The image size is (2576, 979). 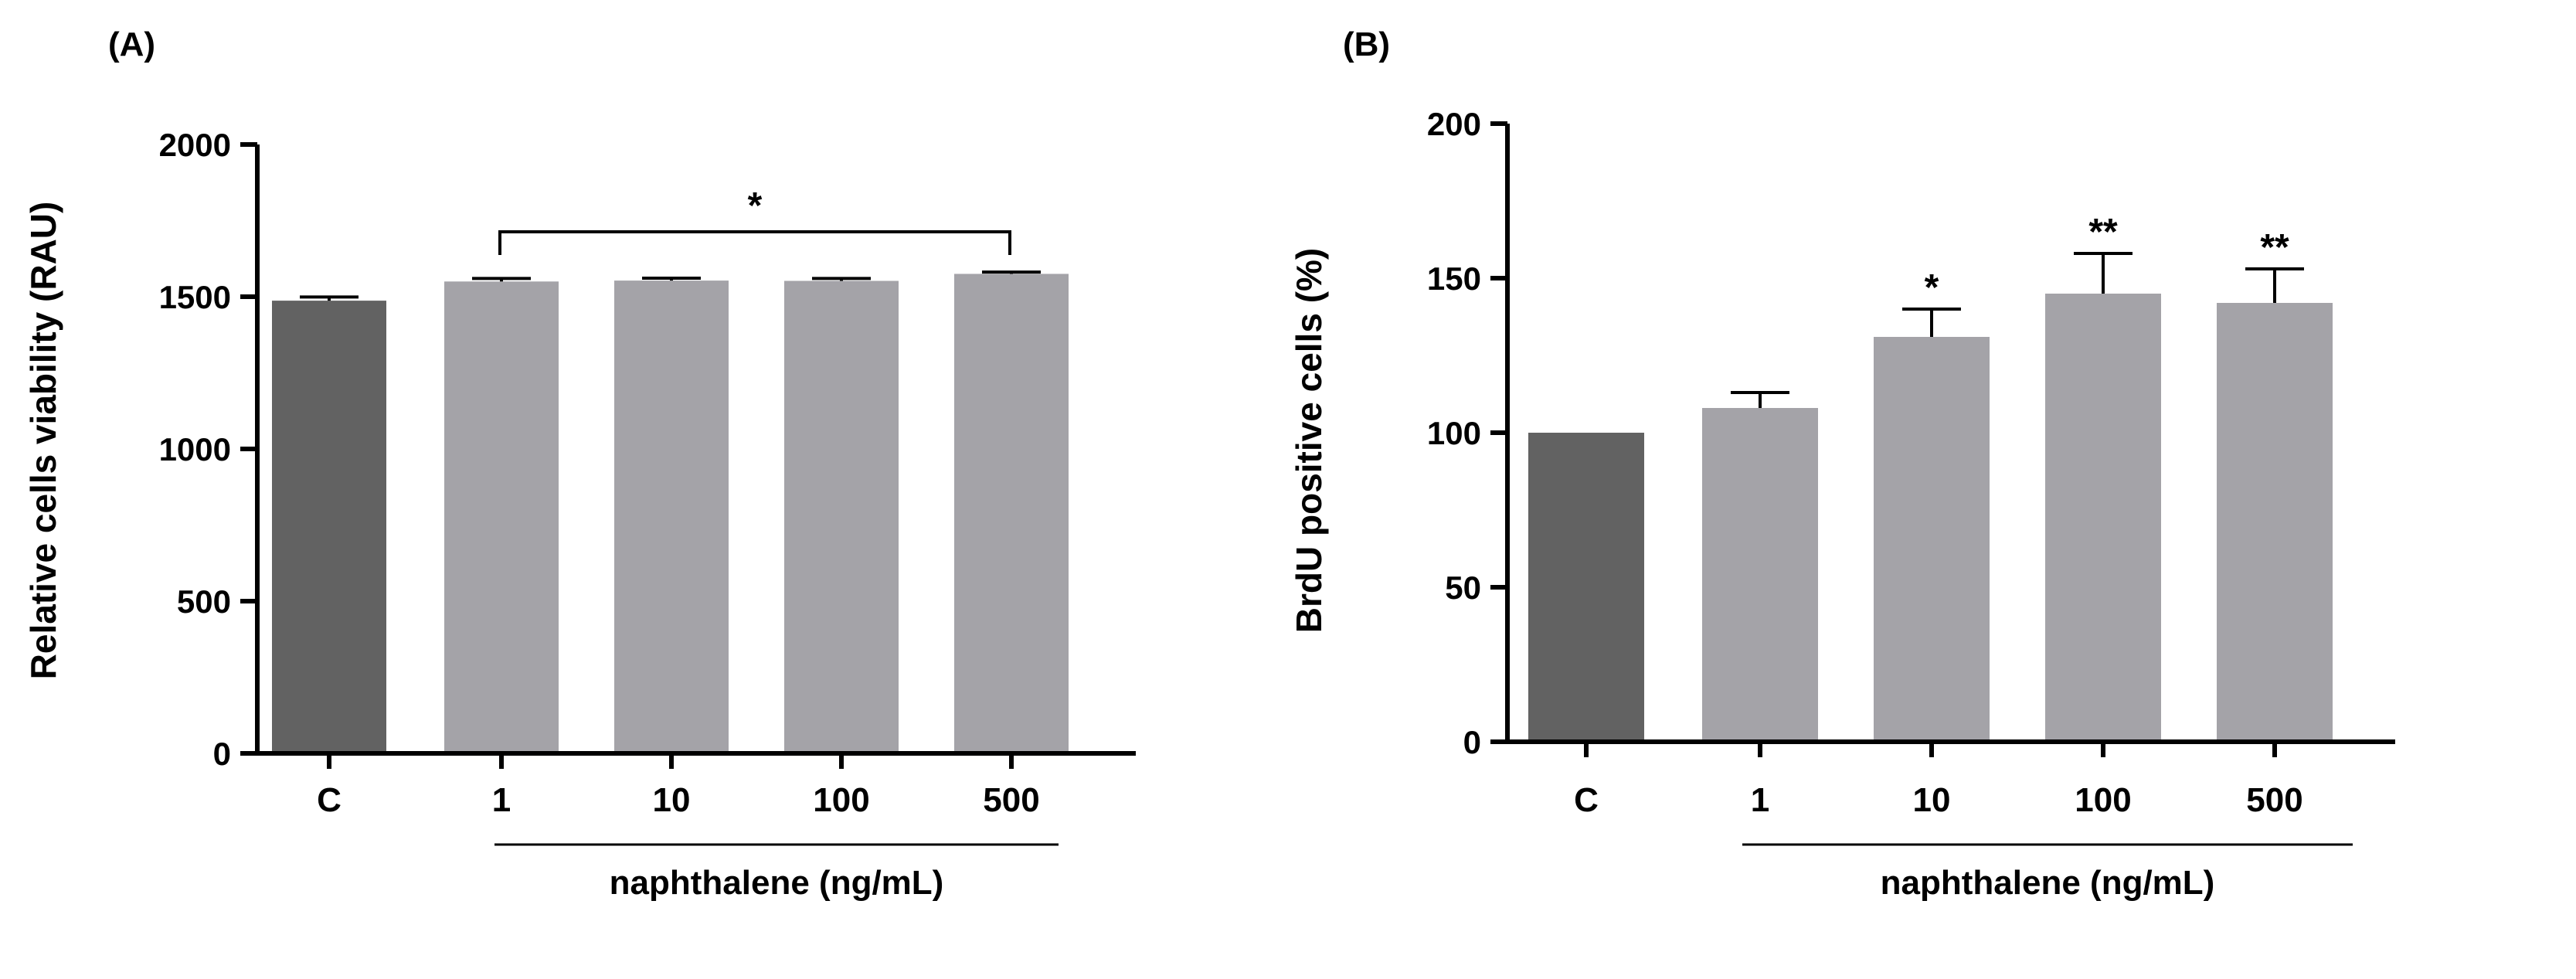 I want to click on panel-b-xtick-label: 10, so click(x=1932, y=800).